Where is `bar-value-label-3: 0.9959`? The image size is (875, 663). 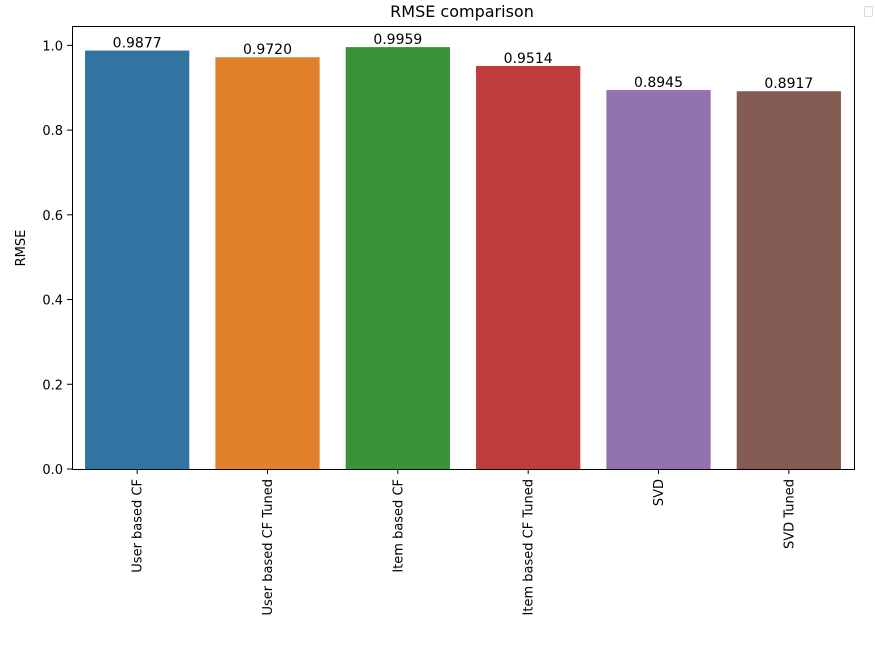
bar-value-label-3: 0.9959 is located at coordinates (397, 40).